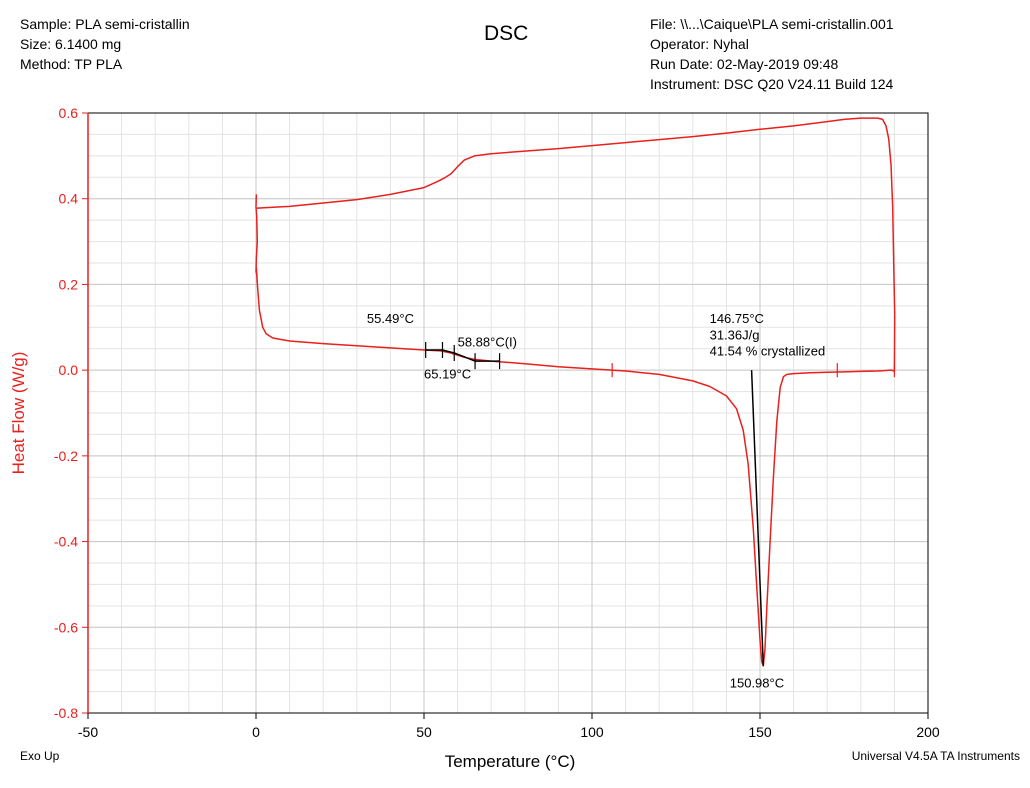 Image resolution: width=1030 pixels, height=788 pixels. Describe the element at coordinates (928, 732) in the screenshot. I see `x-tick-label: 200` at that location.